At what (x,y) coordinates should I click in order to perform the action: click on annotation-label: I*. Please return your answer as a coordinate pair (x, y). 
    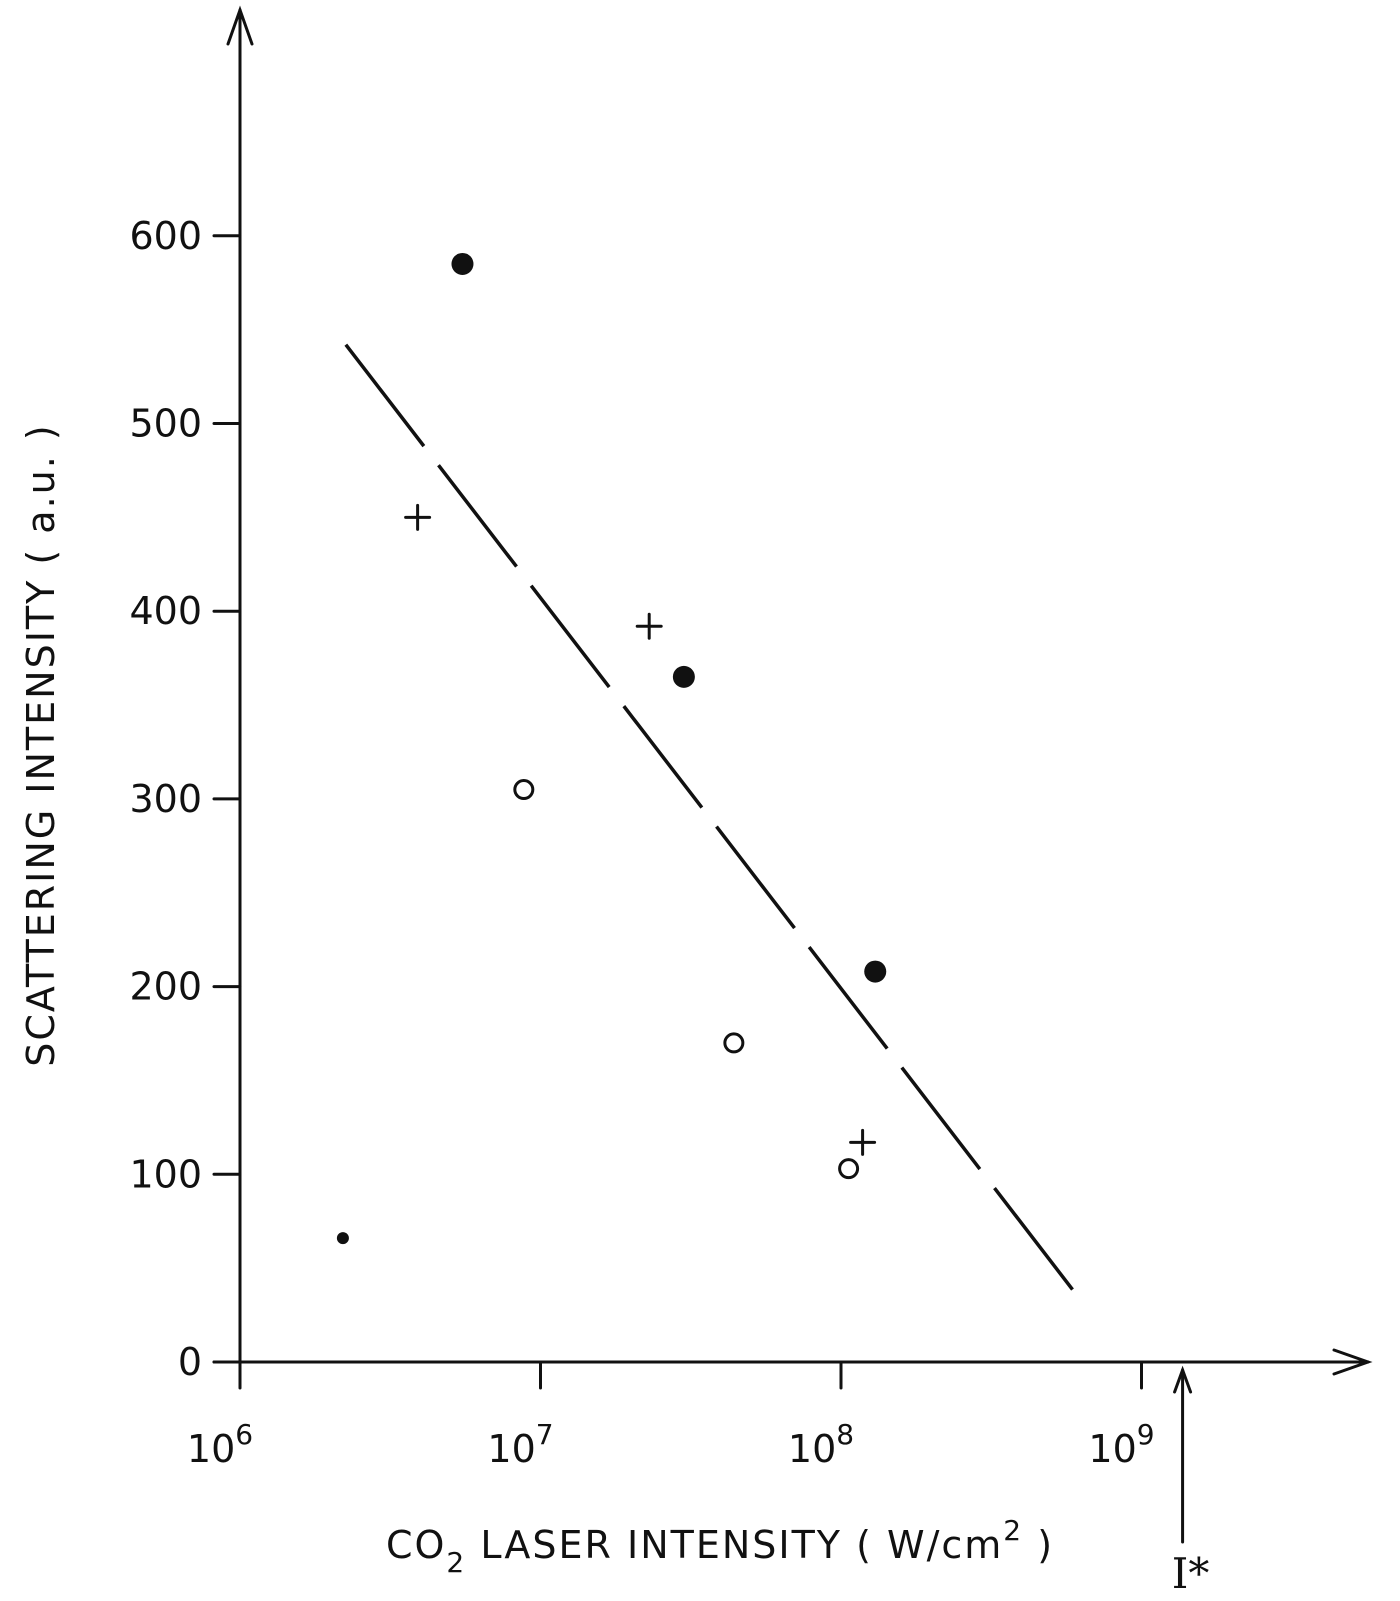
    Looking at the image, I should click on (1191, 1573).